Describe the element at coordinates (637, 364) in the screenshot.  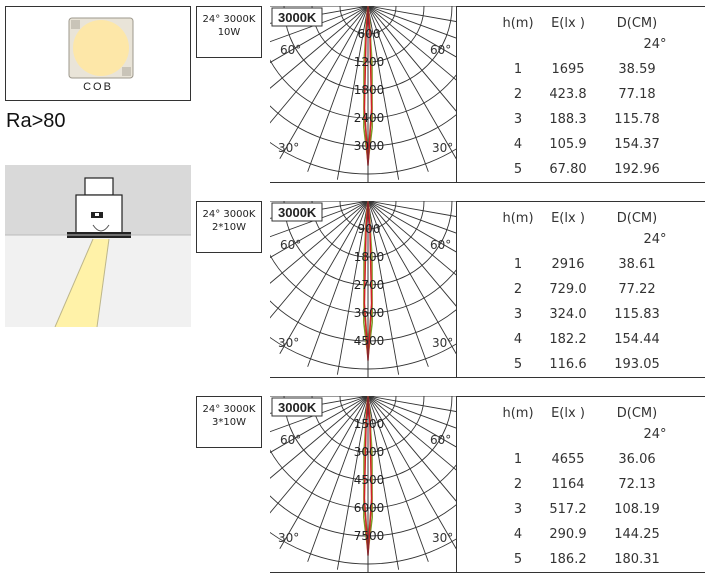
I see `table-cell: 193.05` at that location.